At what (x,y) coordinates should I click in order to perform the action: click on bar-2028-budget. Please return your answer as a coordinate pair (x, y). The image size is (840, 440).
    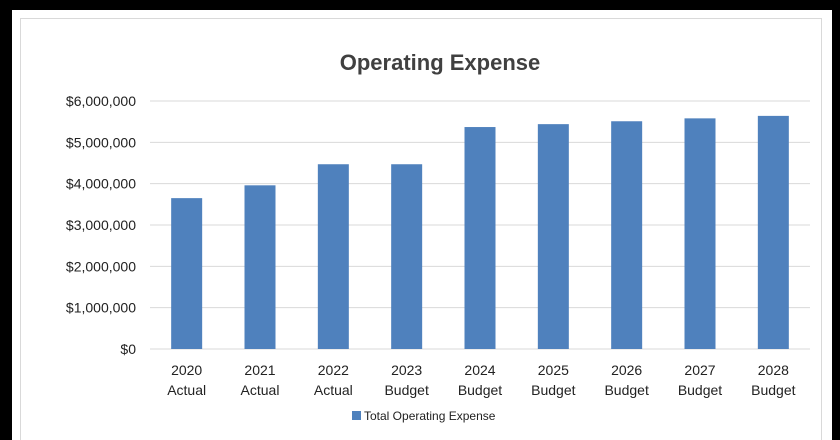
    Looking at the image, I should click on (773, 232).